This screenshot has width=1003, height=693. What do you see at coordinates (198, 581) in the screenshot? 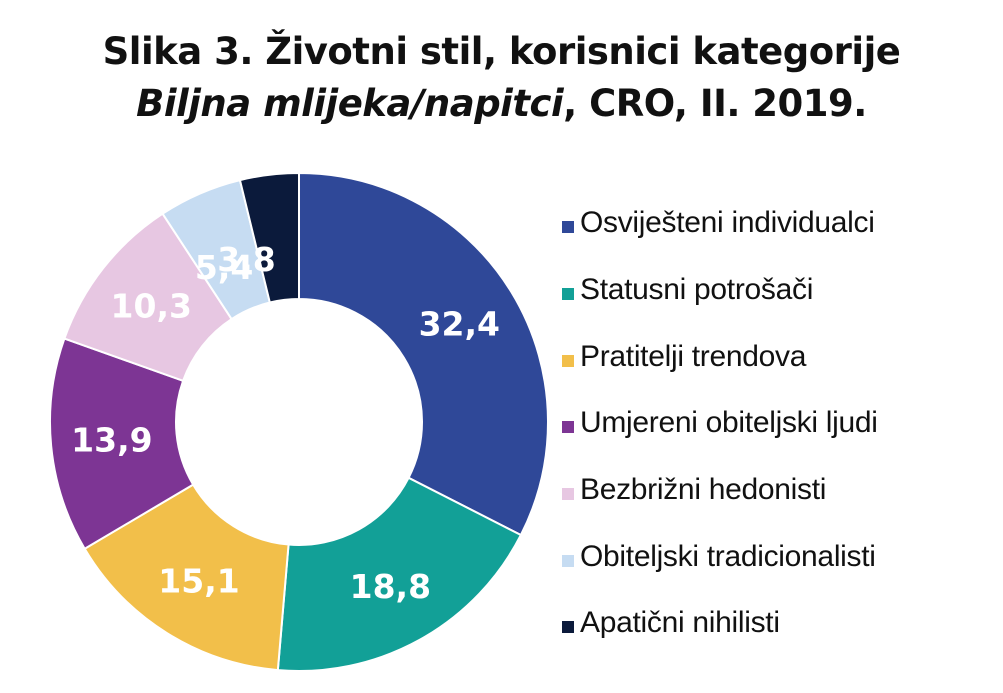
I see `slice-value-label-3: 15,1` at bounding box center [198, 581].